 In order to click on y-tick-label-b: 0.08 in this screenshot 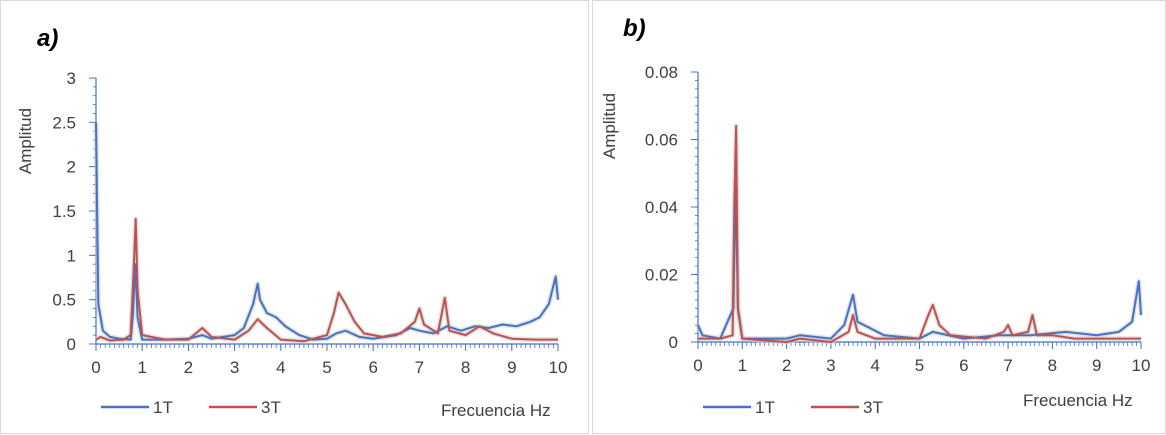, I will do `click(661, 72)`.